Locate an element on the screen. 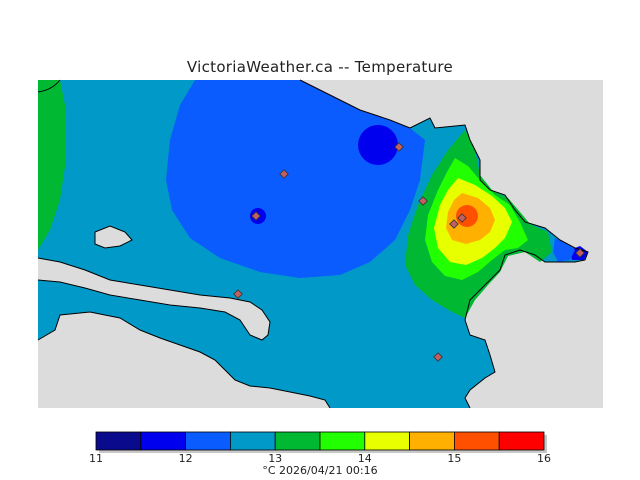  gorge-coastline is located at coordinates (113, 237).